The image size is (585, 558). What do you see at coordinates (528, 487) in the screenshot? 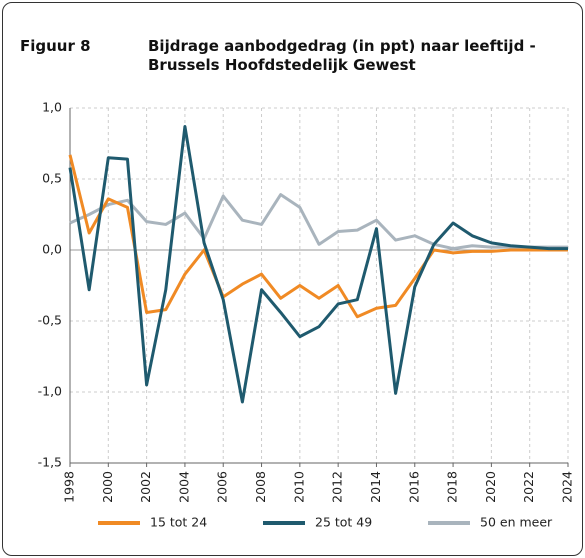
I see `x-tick-label: 2022` at bounding box center [528, 487].